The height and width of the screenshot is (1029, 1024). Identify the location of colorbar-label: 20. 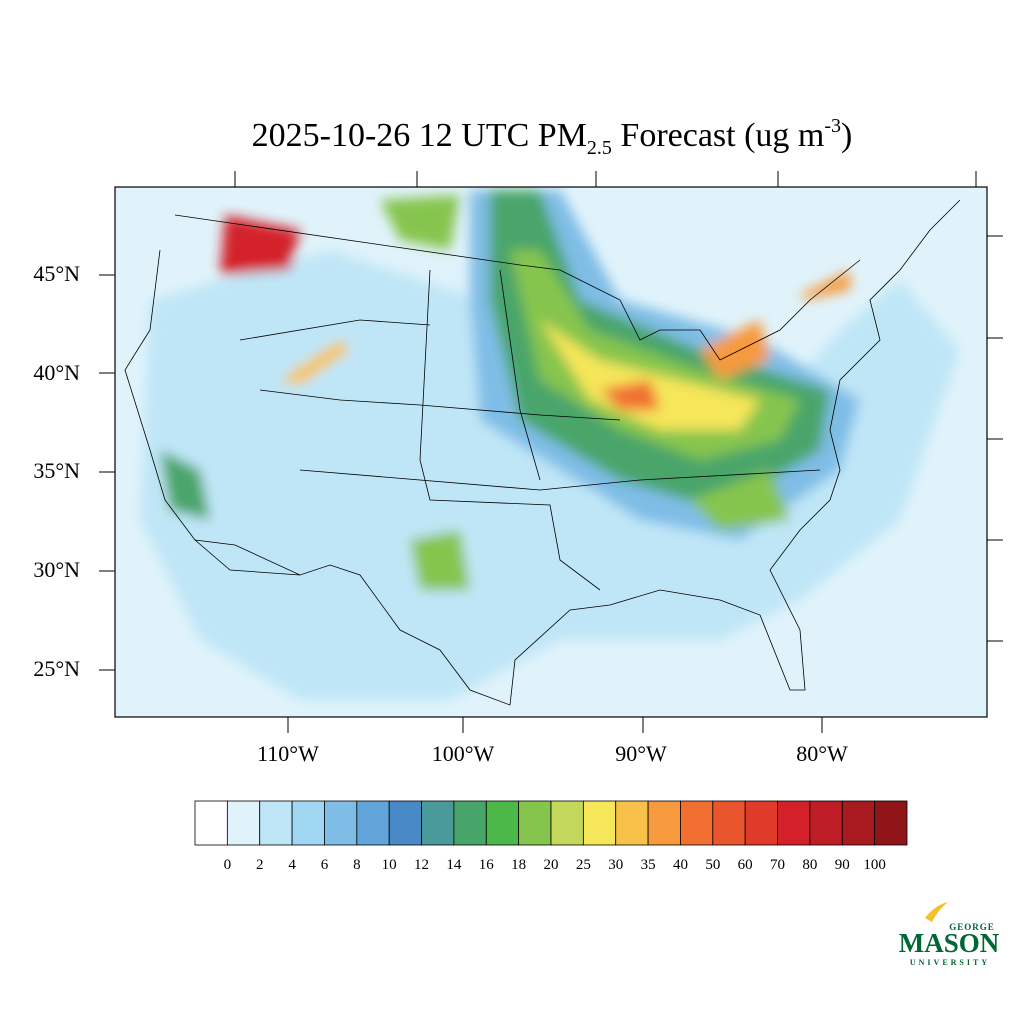
(551, 865).